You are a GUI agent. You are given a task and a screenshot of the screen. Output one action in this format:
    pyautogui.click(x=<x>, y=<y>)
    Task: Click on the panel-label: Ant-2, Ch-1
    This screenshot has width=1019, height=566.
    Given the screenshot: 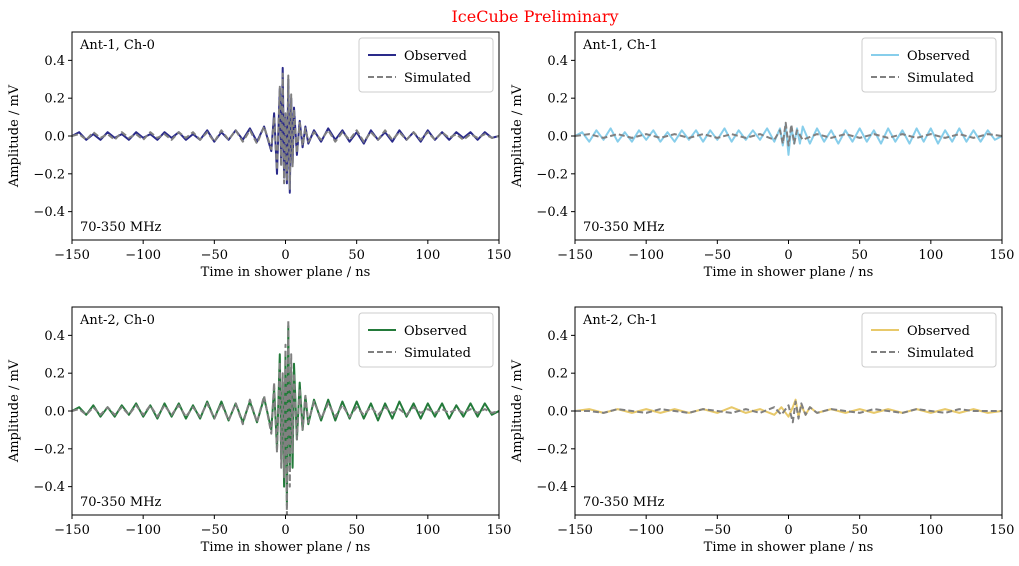 What is the action you would take?
    pyautogui.click(x=620, y=320)
    